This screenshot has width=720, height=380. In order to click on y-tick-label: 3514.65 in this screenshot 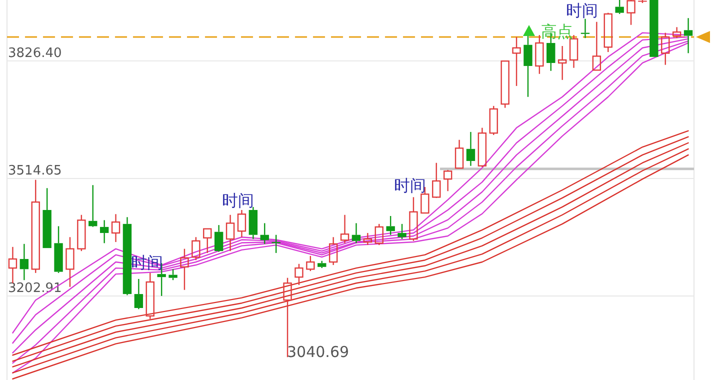, I will do `click(35, 170)`.